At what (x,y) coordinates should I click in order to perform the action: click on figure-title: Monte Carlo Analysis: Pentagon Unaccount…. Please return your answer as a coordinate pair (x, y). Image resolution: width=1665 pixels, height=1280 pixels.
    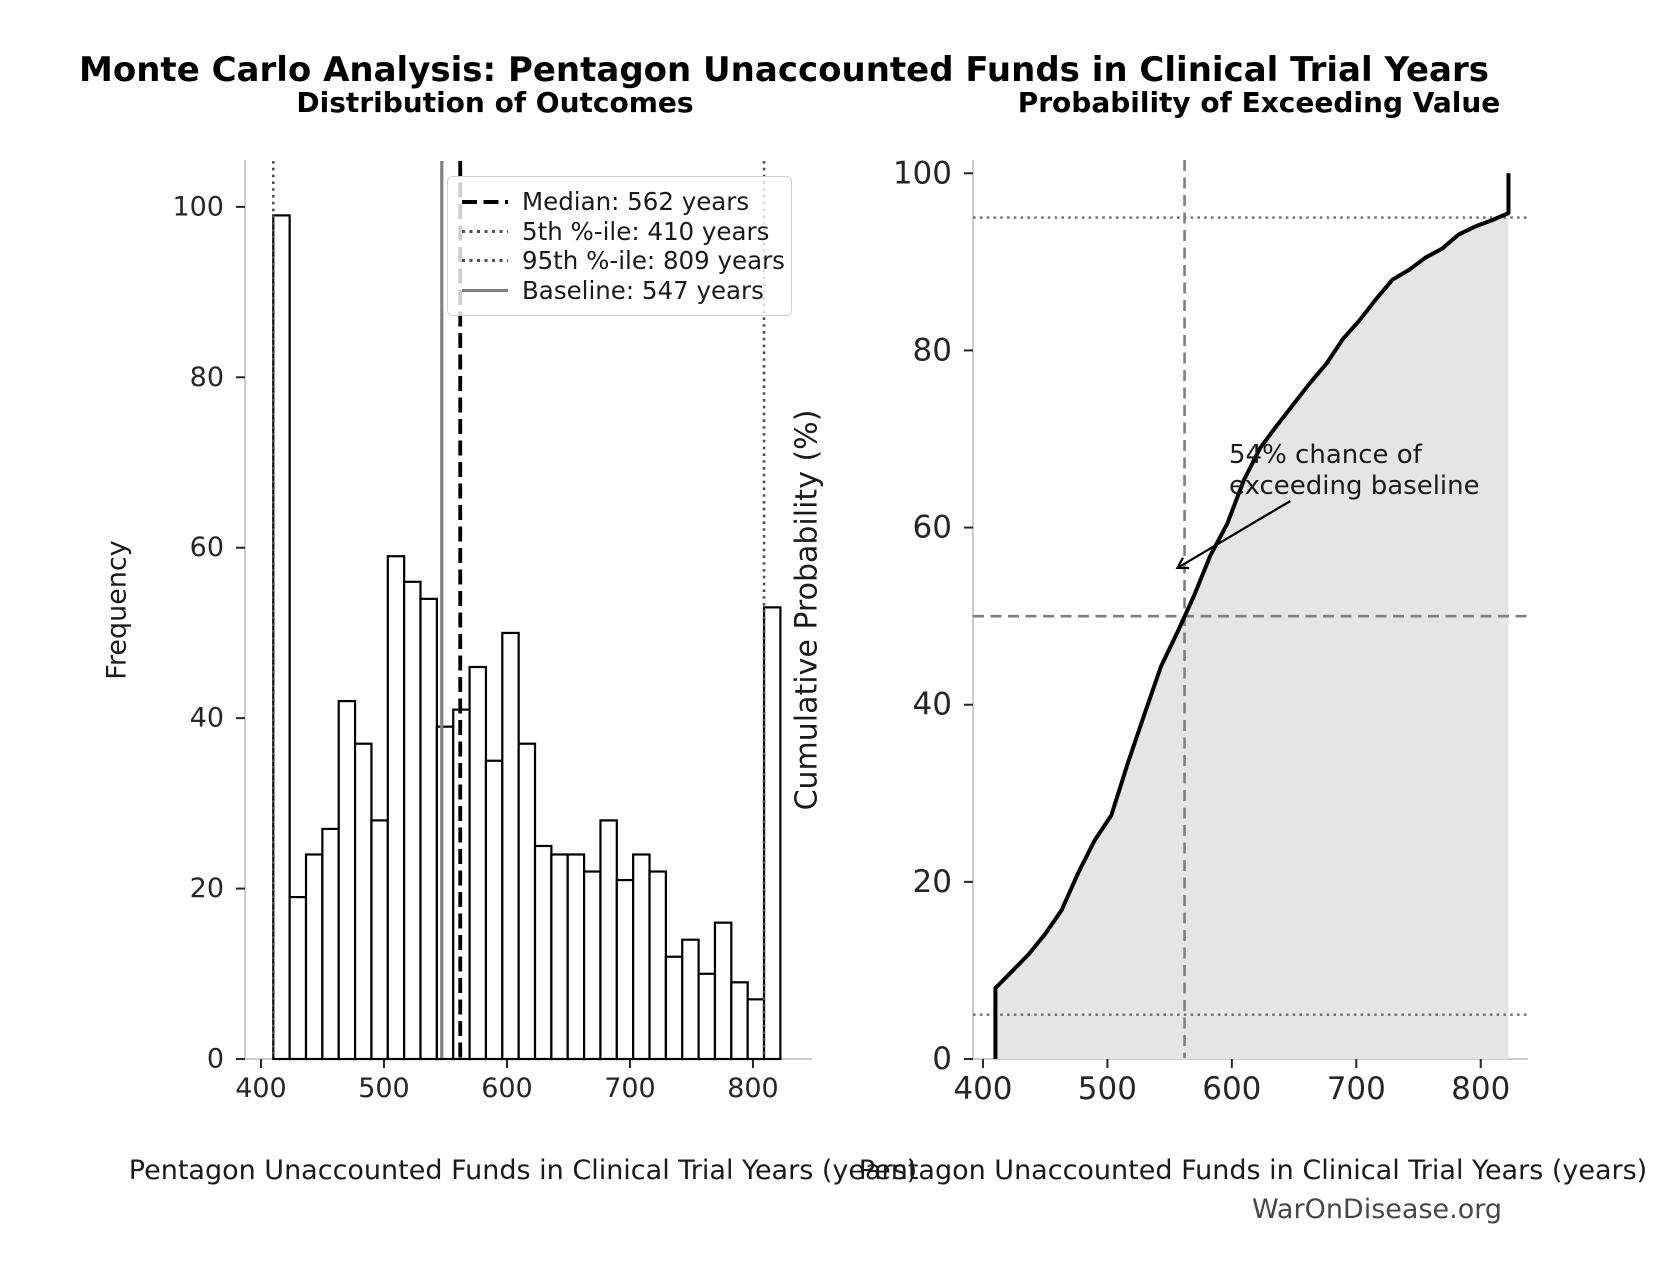
    Looking at the image, I should click on (784, 70).